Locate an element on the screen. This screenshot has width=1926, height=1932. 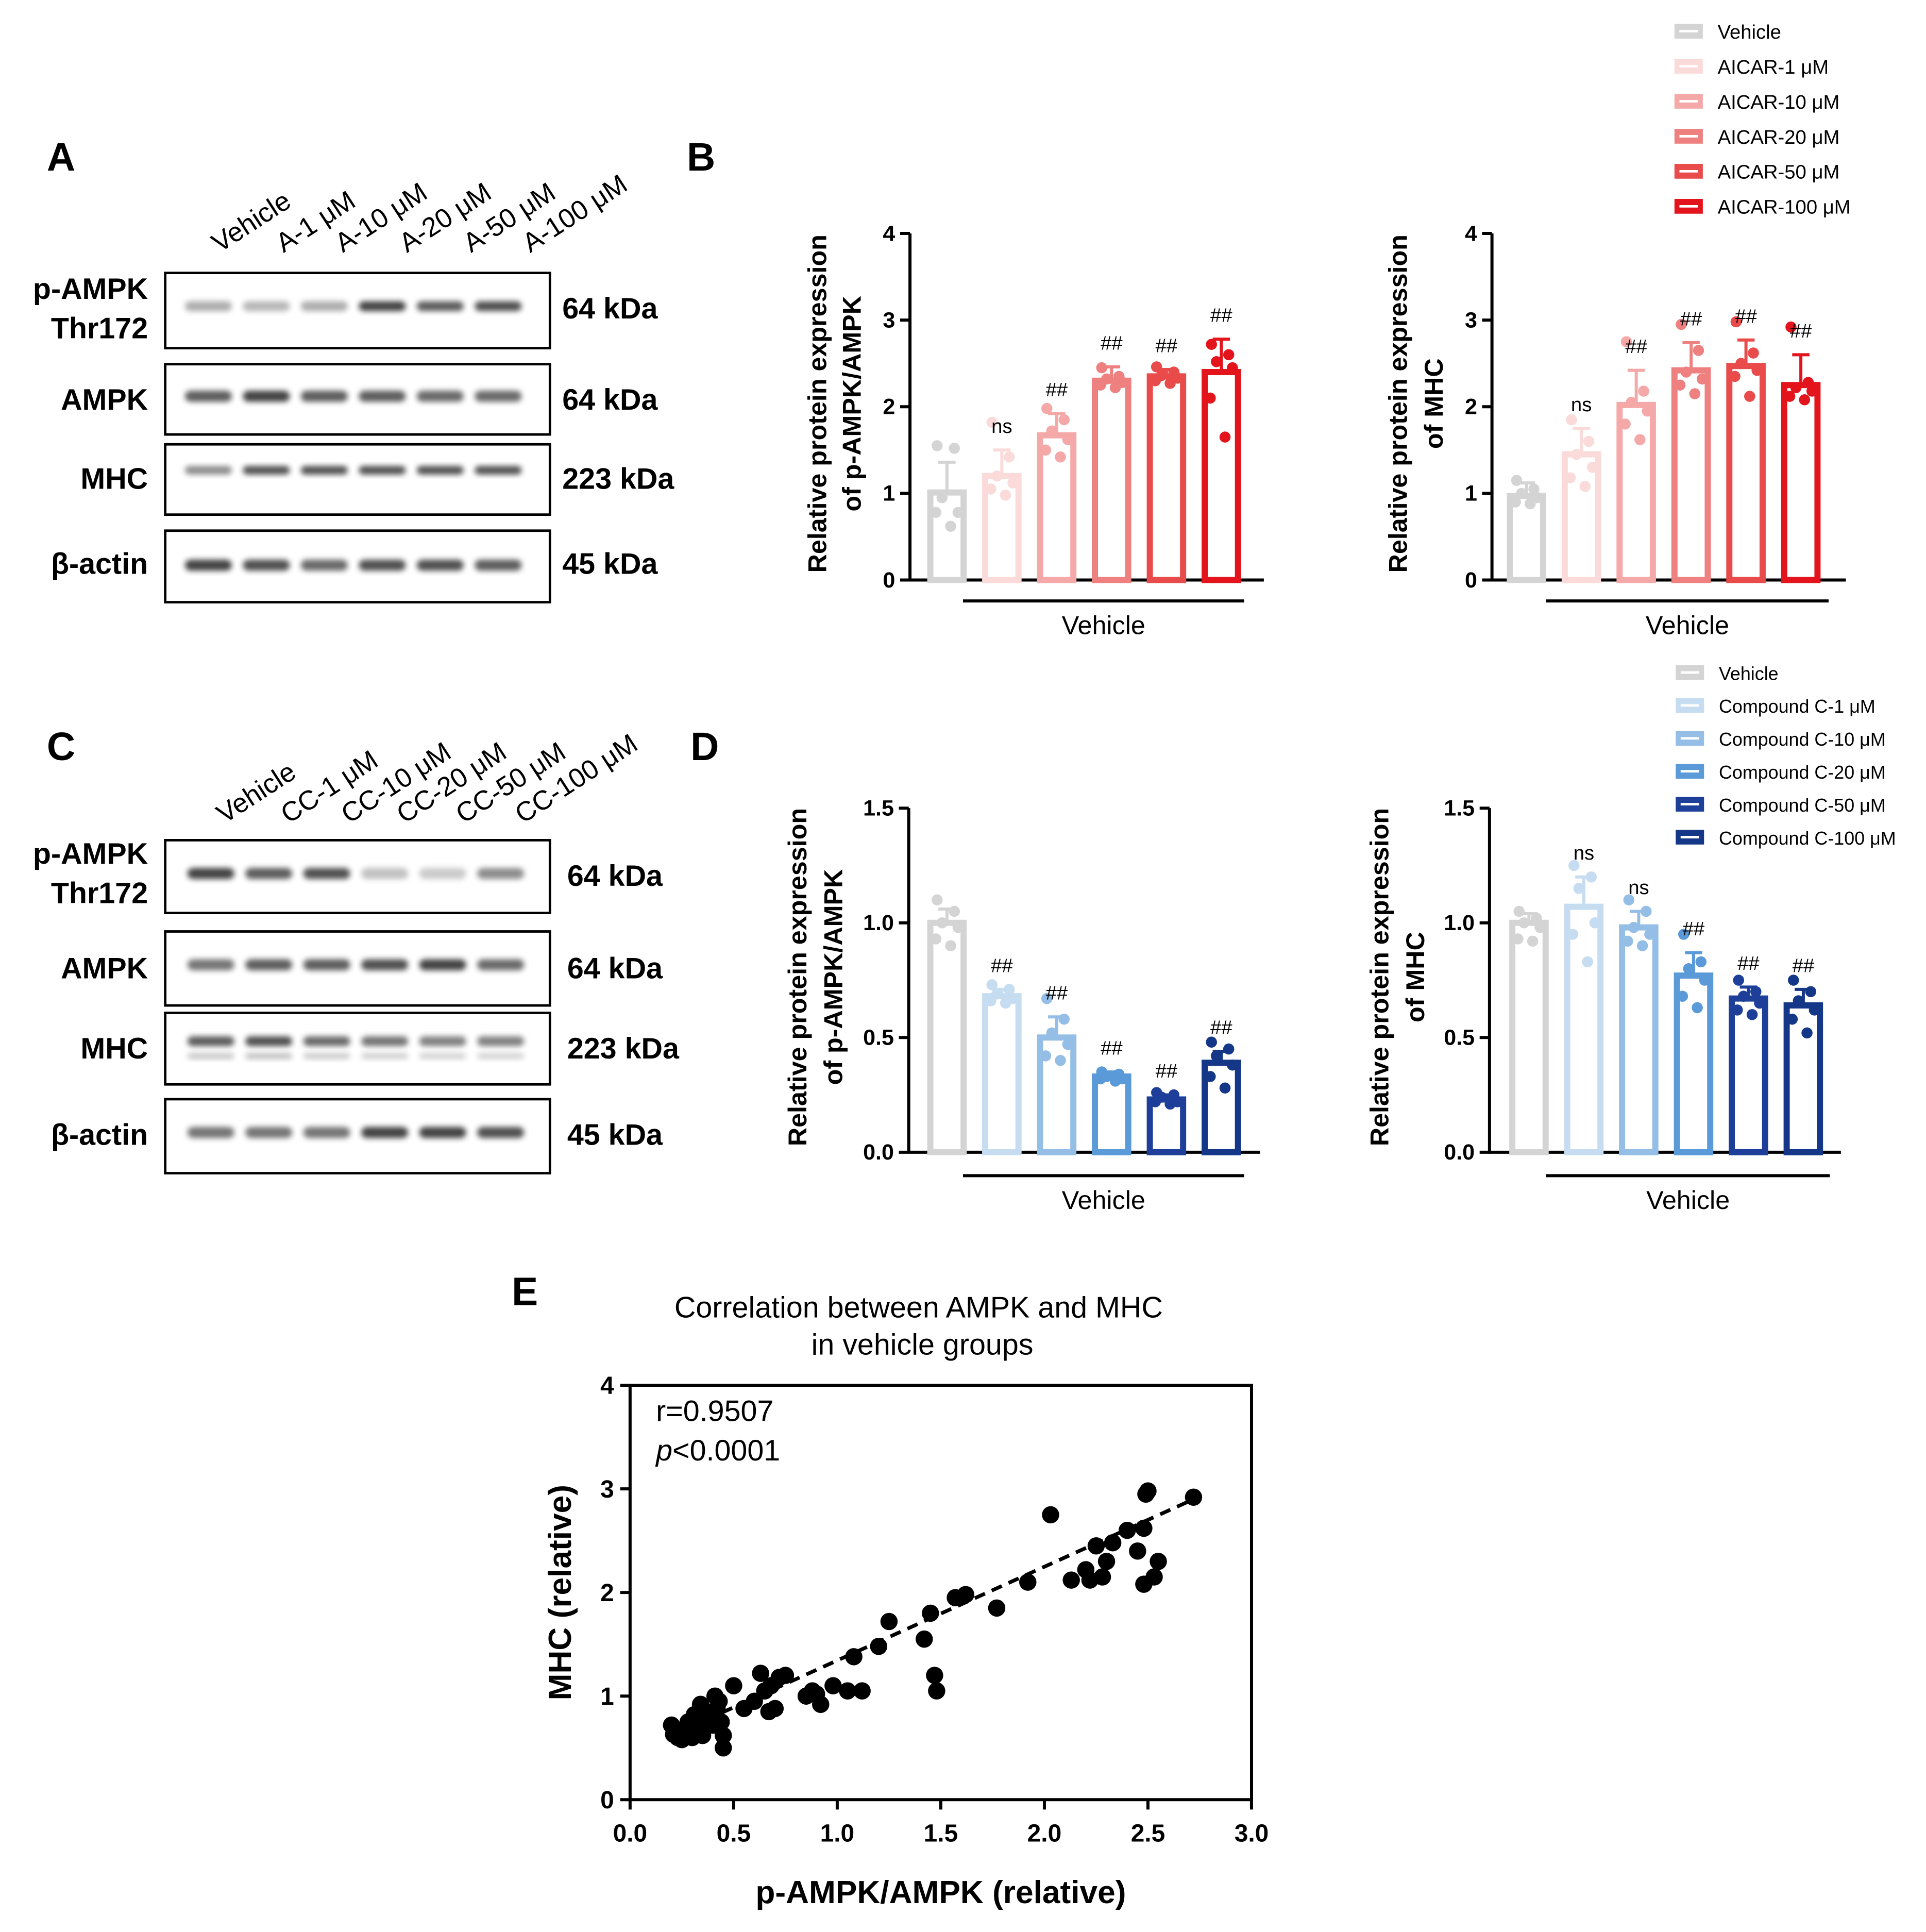
y-tick-label: 1.5 is located at coordinates (1460, 808).